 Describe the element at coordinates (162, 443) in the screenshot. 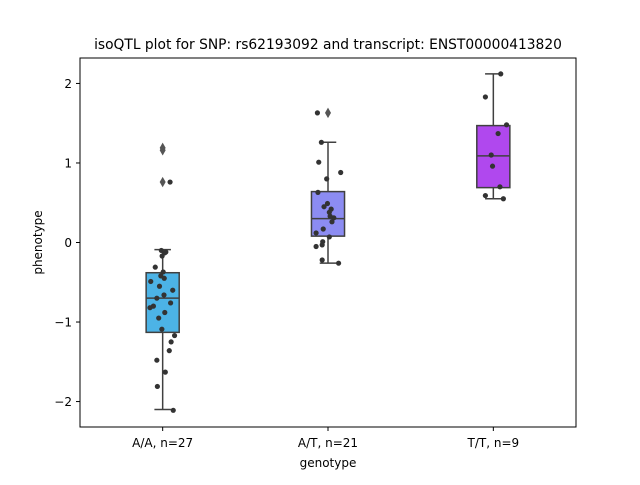

I see `x-tick-label: A/A, n=27` at that location.